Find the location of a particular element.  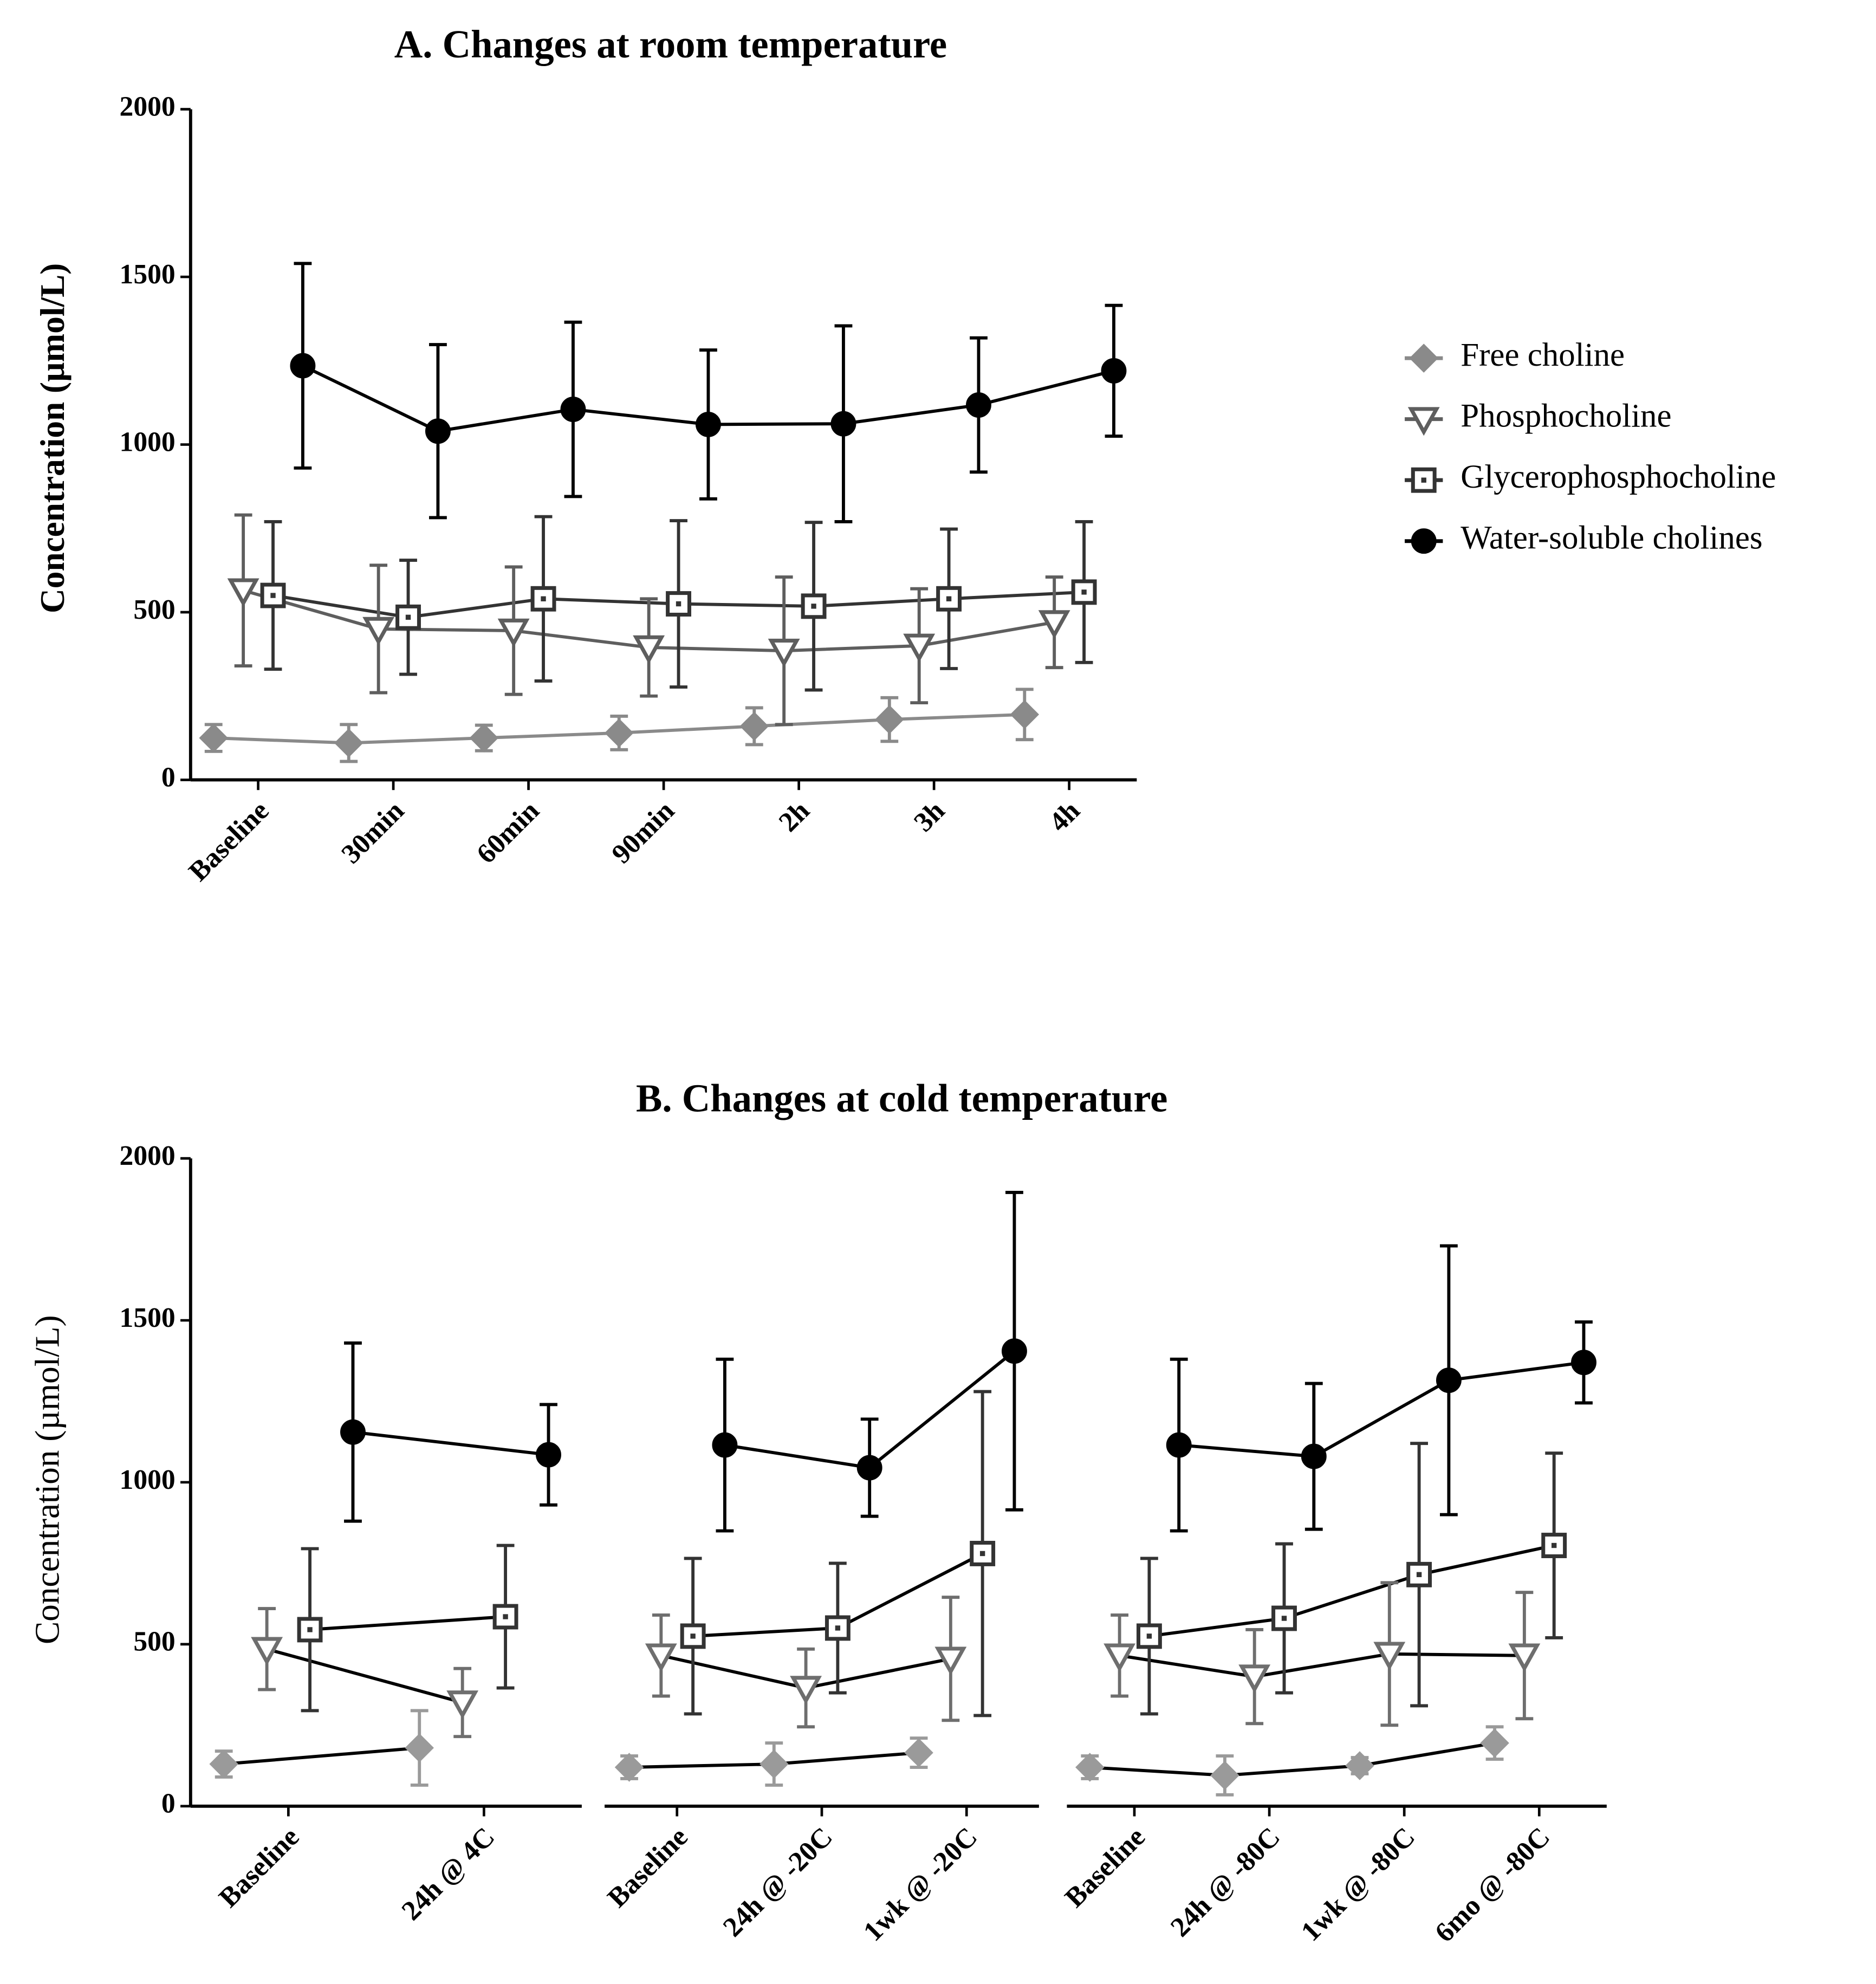

x-tick-label: 6mo @ -80C is located at coordinates (1492, 1885).